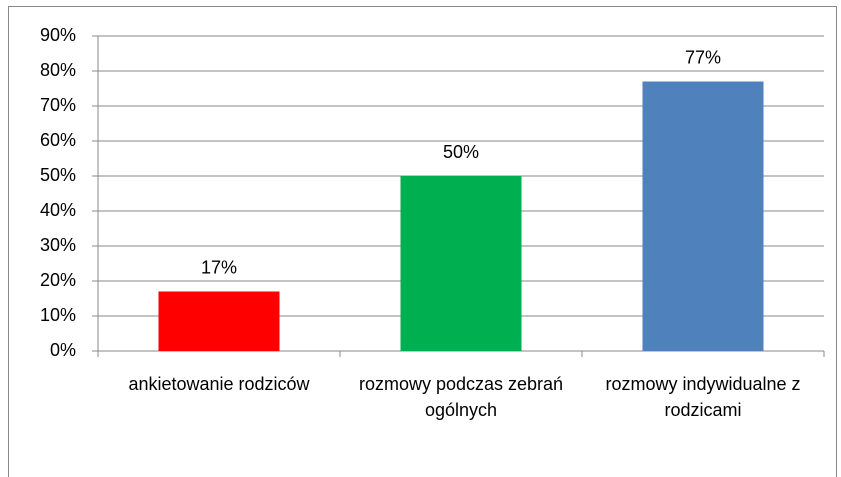 The height and width of the screenshot is (477, 841). What do you see at coordinates (58, 315) in the screenshot?
I see `y-tick-label: 10%` at bounding box center [58, 315].